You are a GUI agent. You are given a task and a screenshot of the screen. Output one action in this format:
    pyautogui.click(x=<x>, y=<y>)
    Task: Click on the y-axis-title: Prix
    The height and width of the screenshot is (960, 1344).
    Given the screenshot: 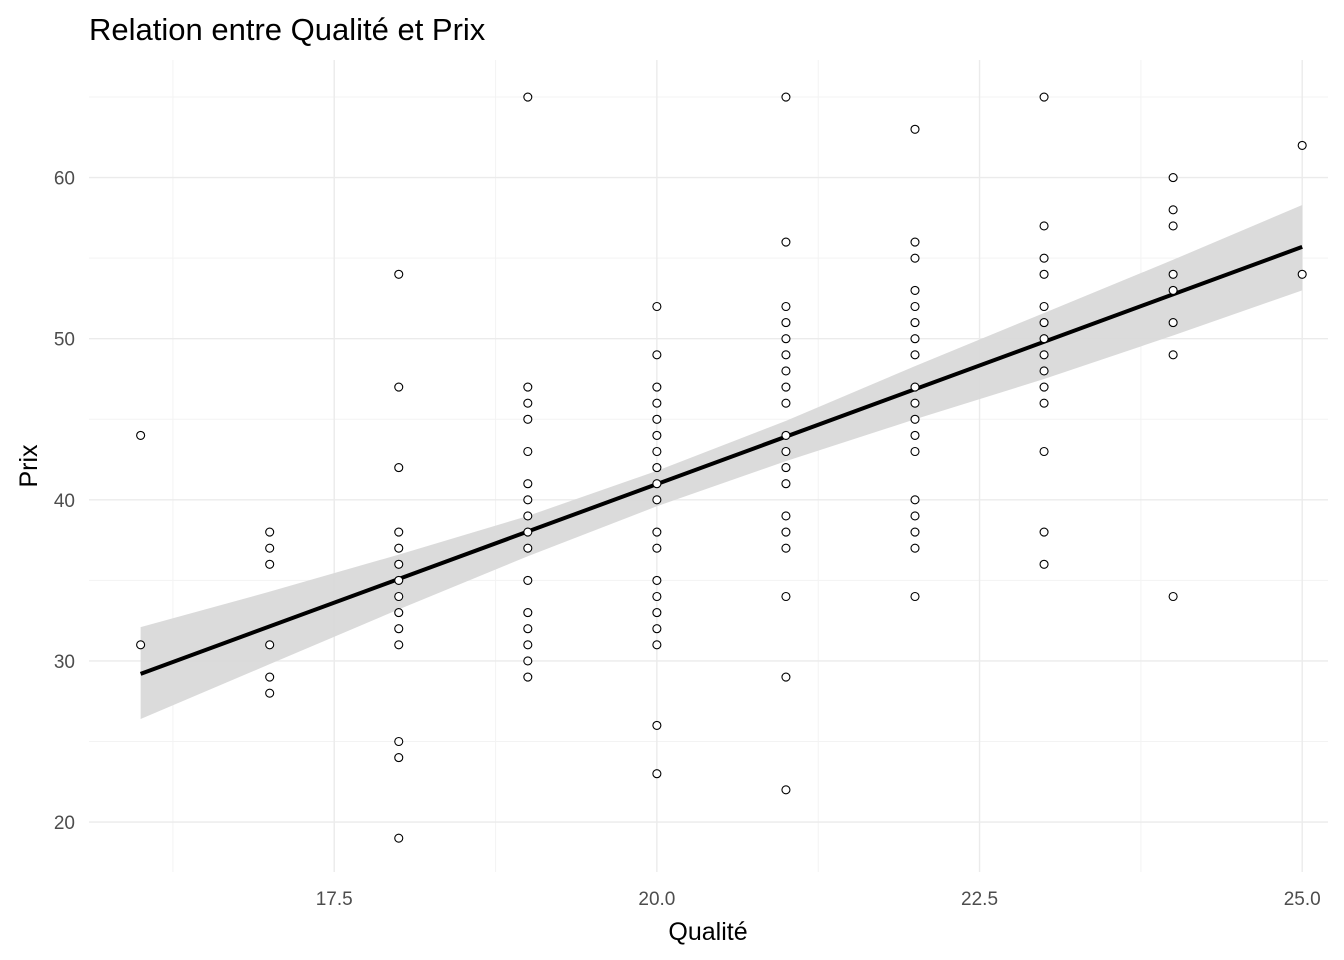 What is the action you would take?
    pyautogui.click(x=29, y=466)
    